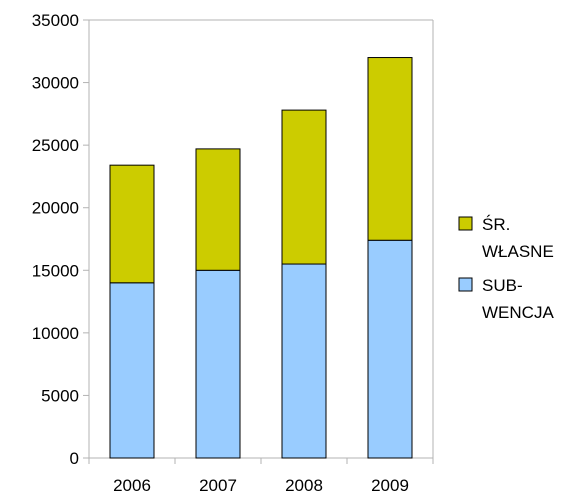  What do you see at coordinates (55, 83) in the screenshot?
I see `y-tick-label: 30000` at bounding box center [55, 83].